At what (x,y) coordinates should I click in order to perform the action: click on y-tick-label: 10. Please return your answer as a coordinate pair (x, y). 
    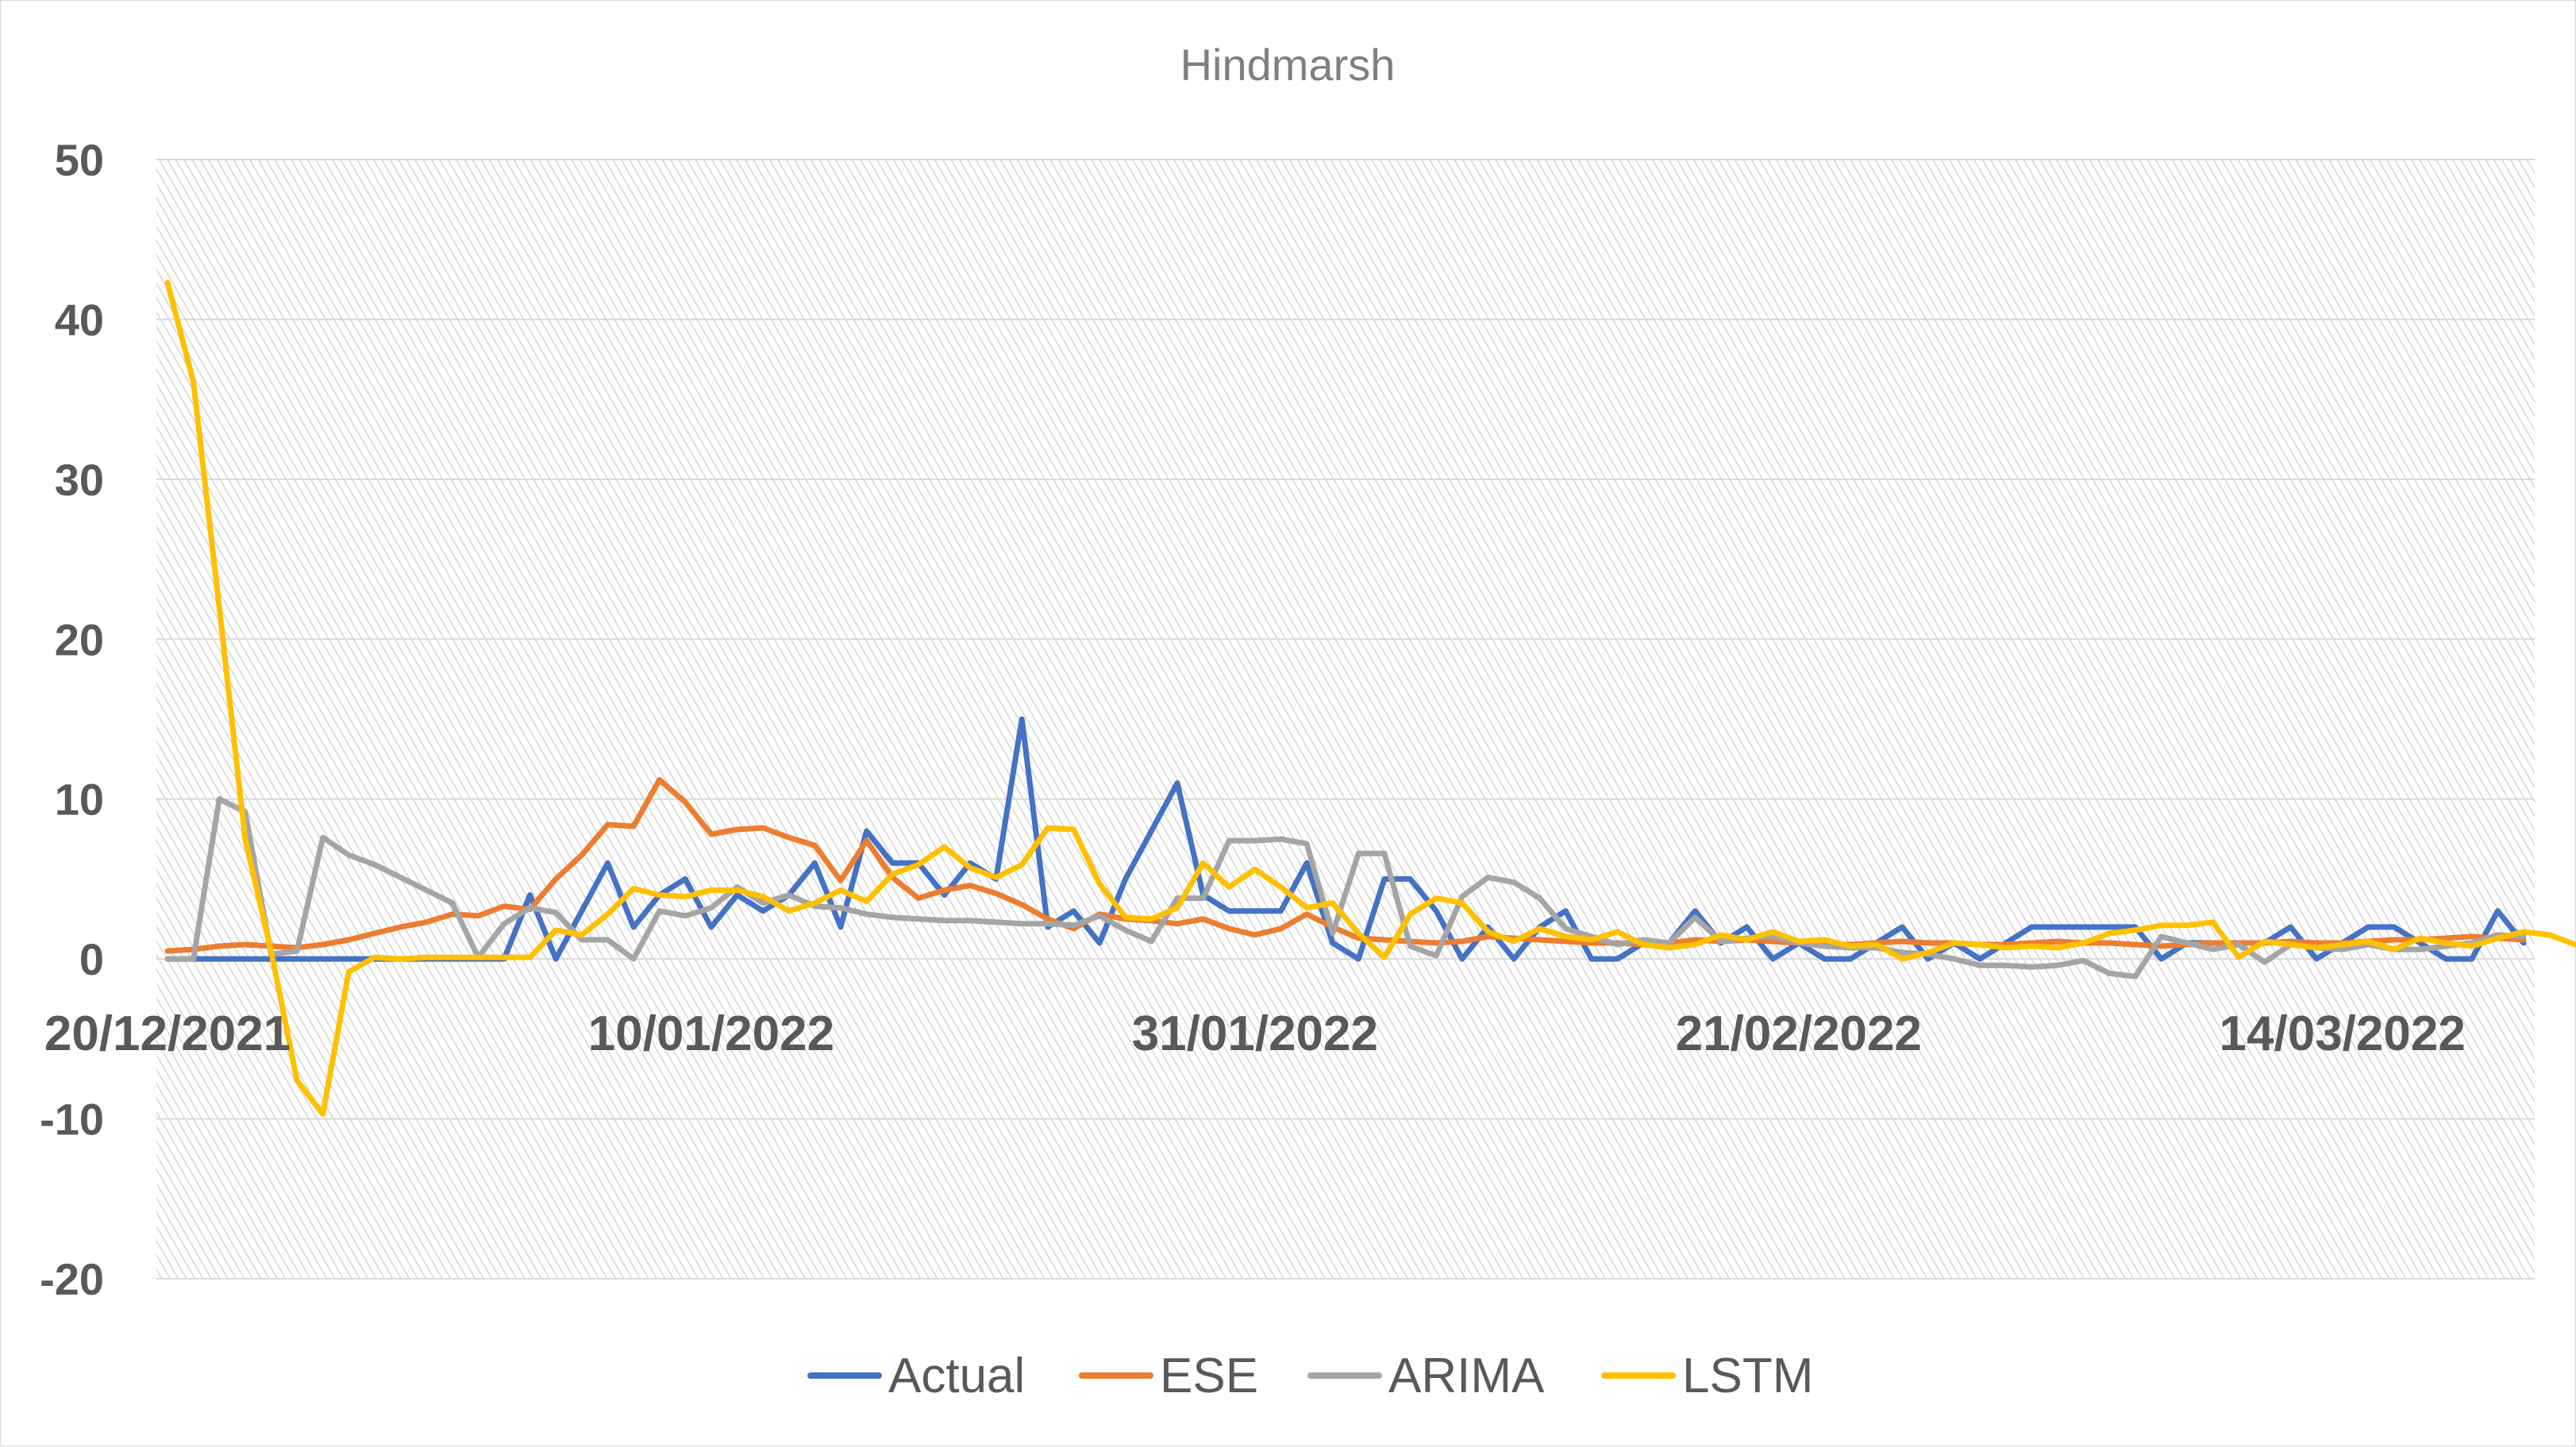
    Looking at the image, I should click on (79, 800).